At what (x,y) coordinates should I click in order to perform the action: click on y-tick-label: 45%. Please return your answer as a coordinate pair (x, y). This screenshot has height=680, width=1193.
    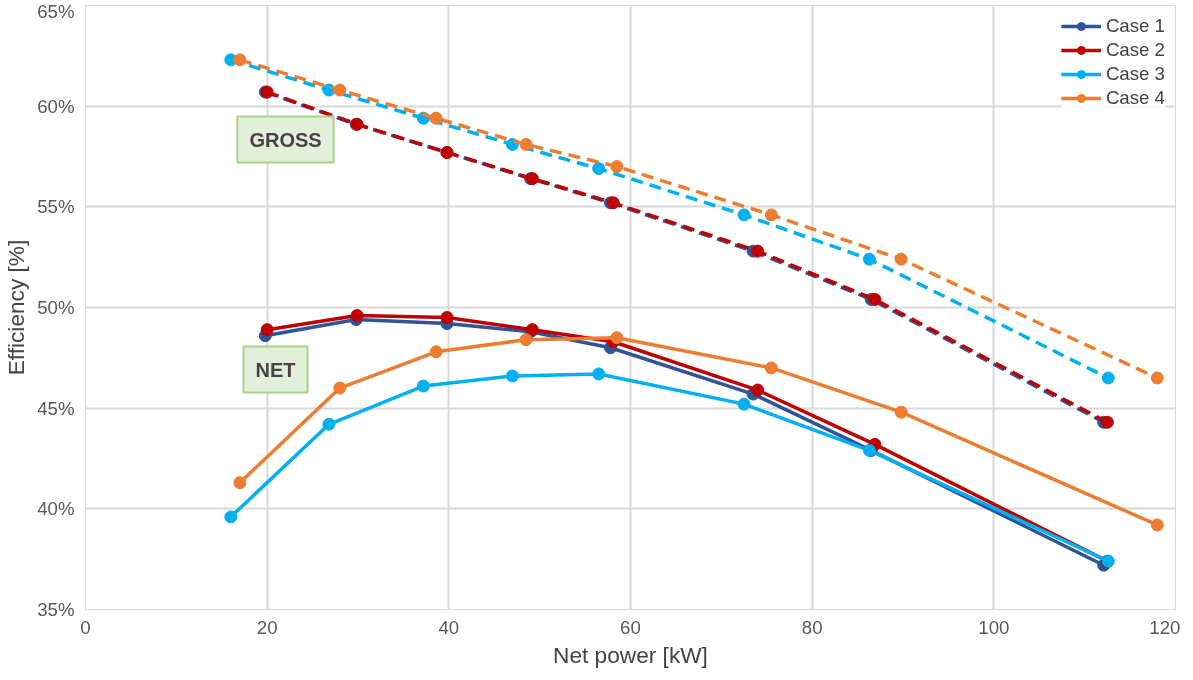
    Looking at the image, I should click on (56, 408).